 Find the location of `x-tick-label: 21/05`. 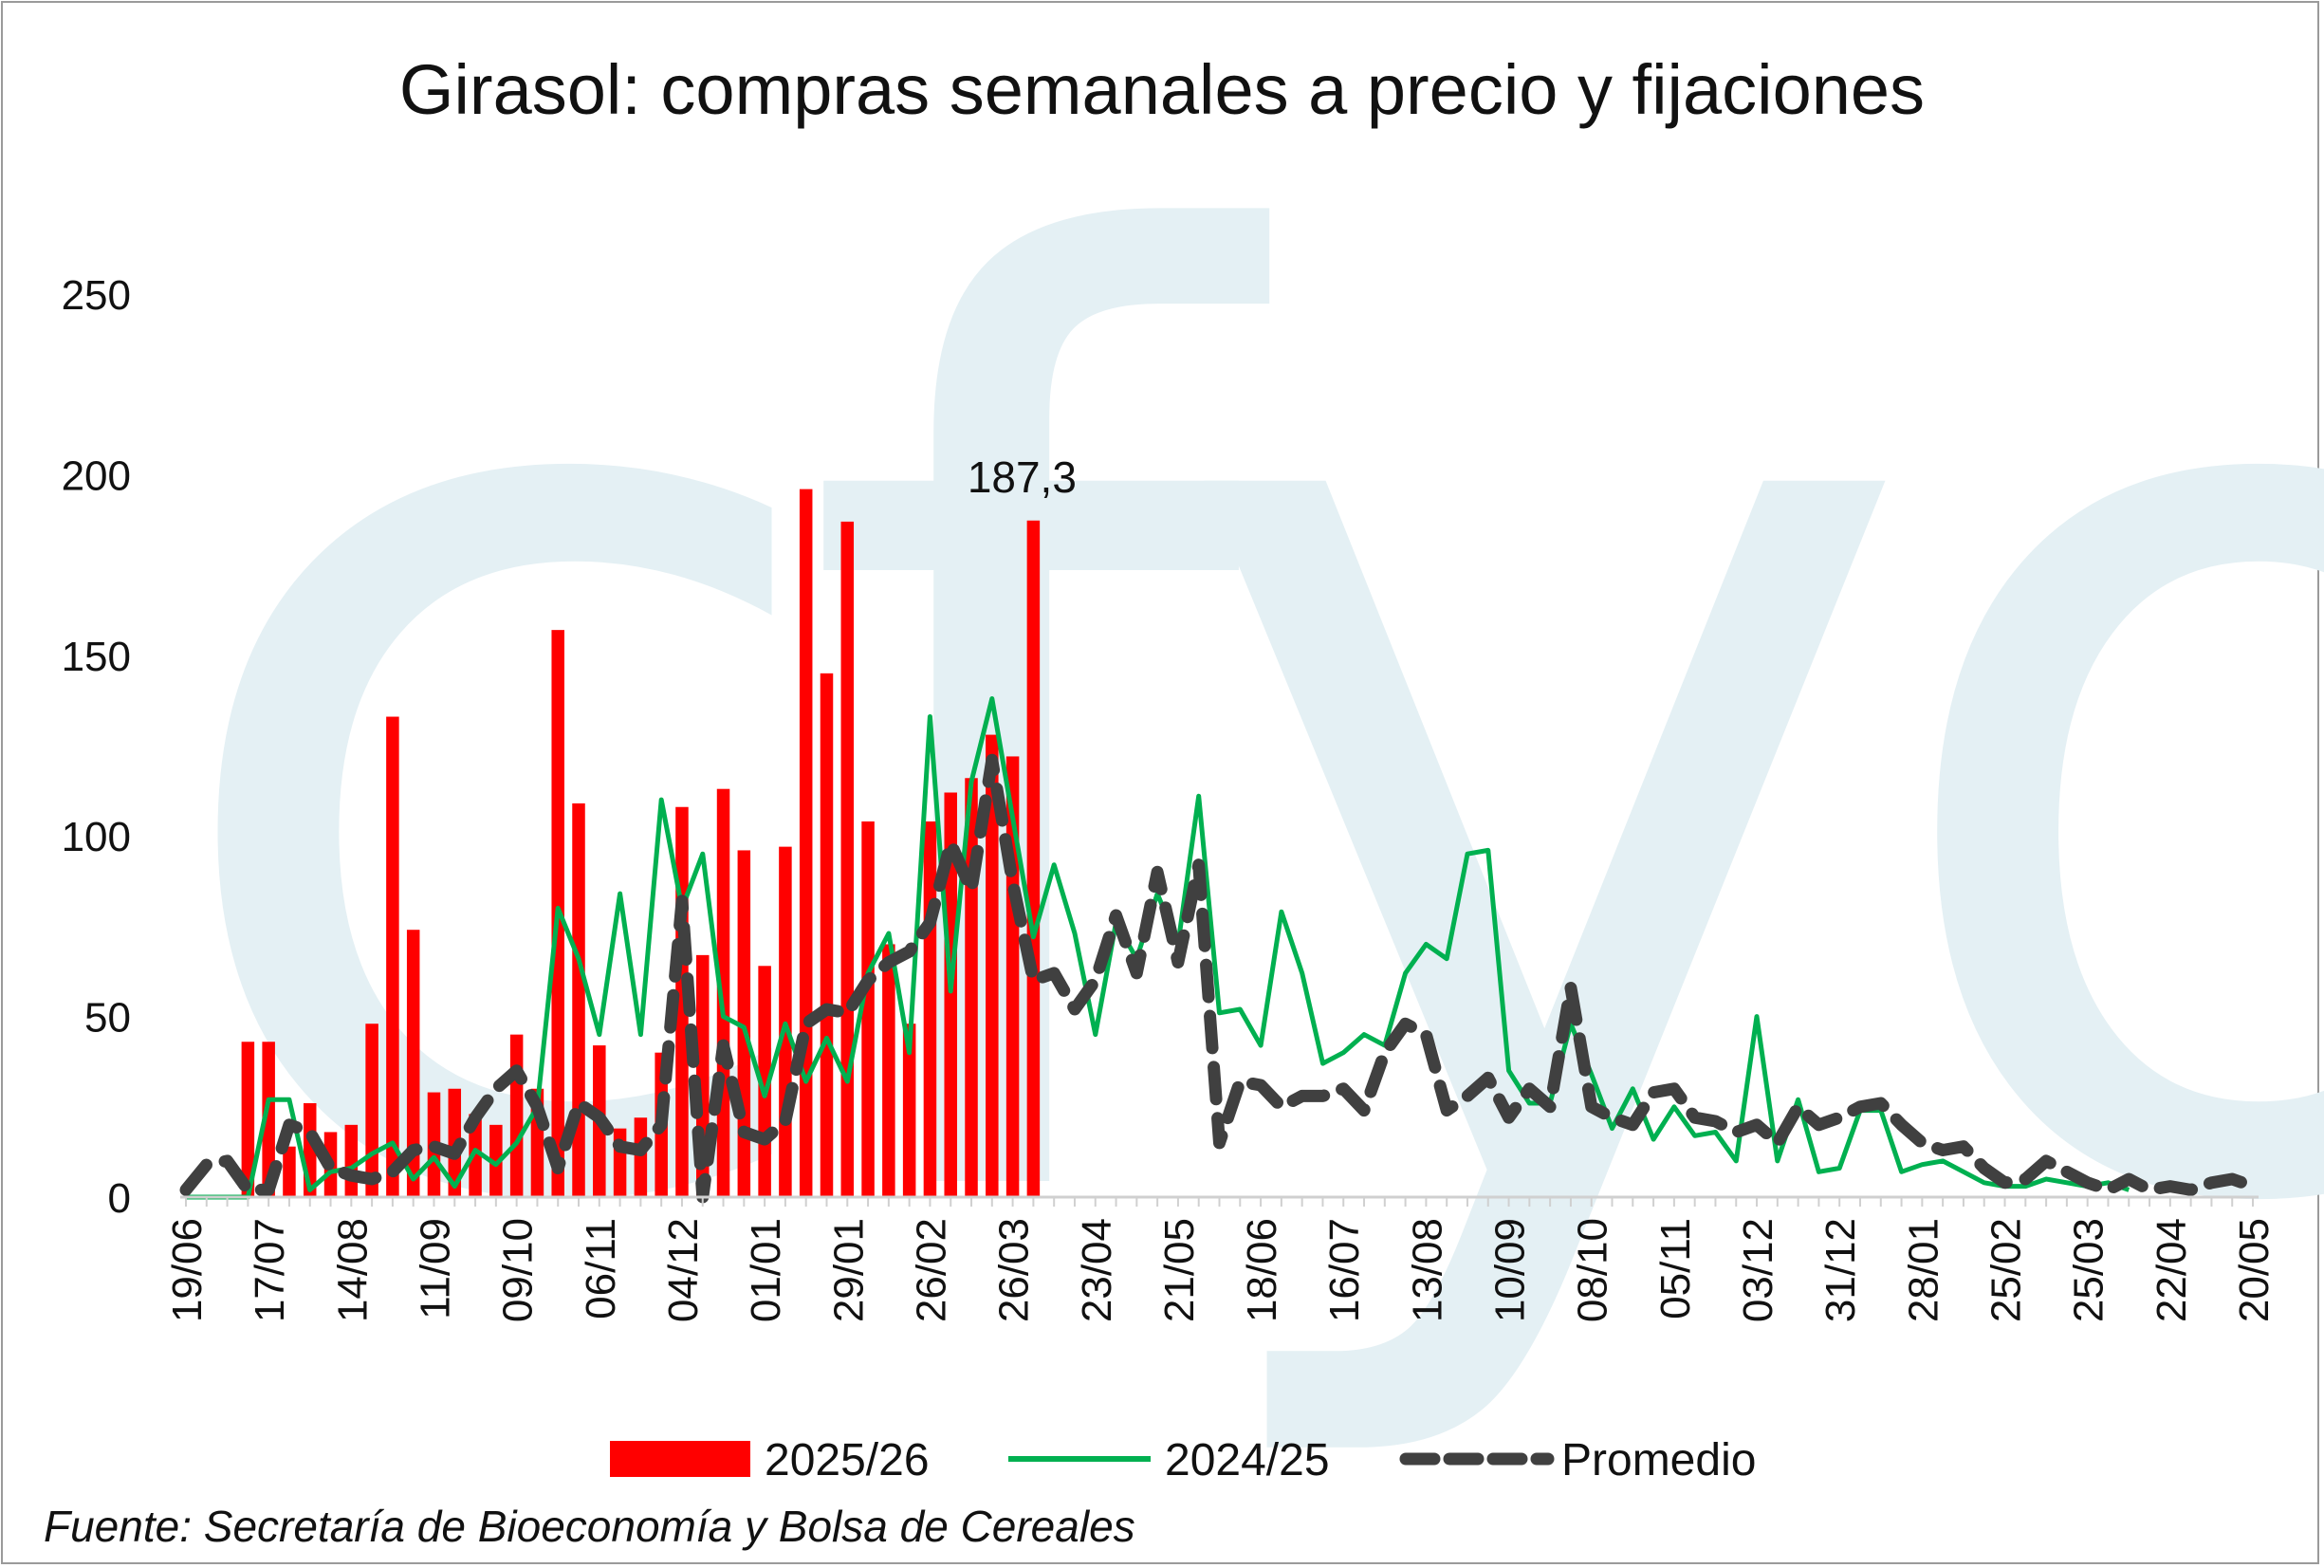

x-tick-label: 21/05 is located at coordinates (1180, 1270).